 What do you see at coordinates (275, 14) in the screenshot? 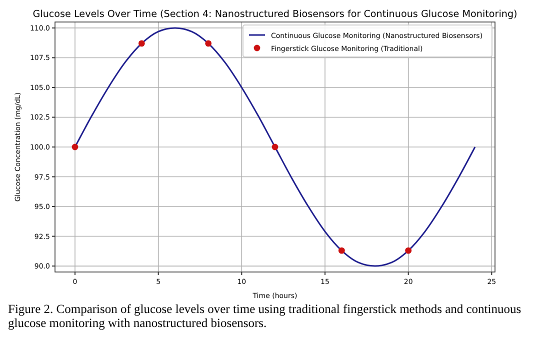
I see `chart-title: Glucose Levels Over Time (Section 4: Nanostructured Biosensors for Continuous Glucose Monitoring)` at bounding box center [275, 14].